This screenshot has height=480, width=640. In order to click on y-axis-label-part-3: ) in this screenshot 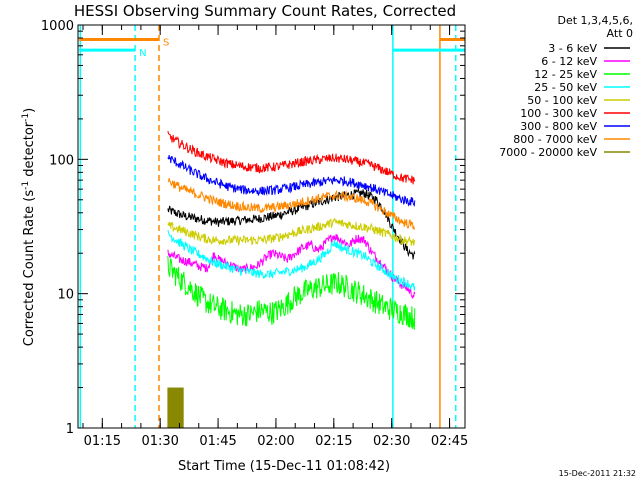, I will do `click(29, 110)`.